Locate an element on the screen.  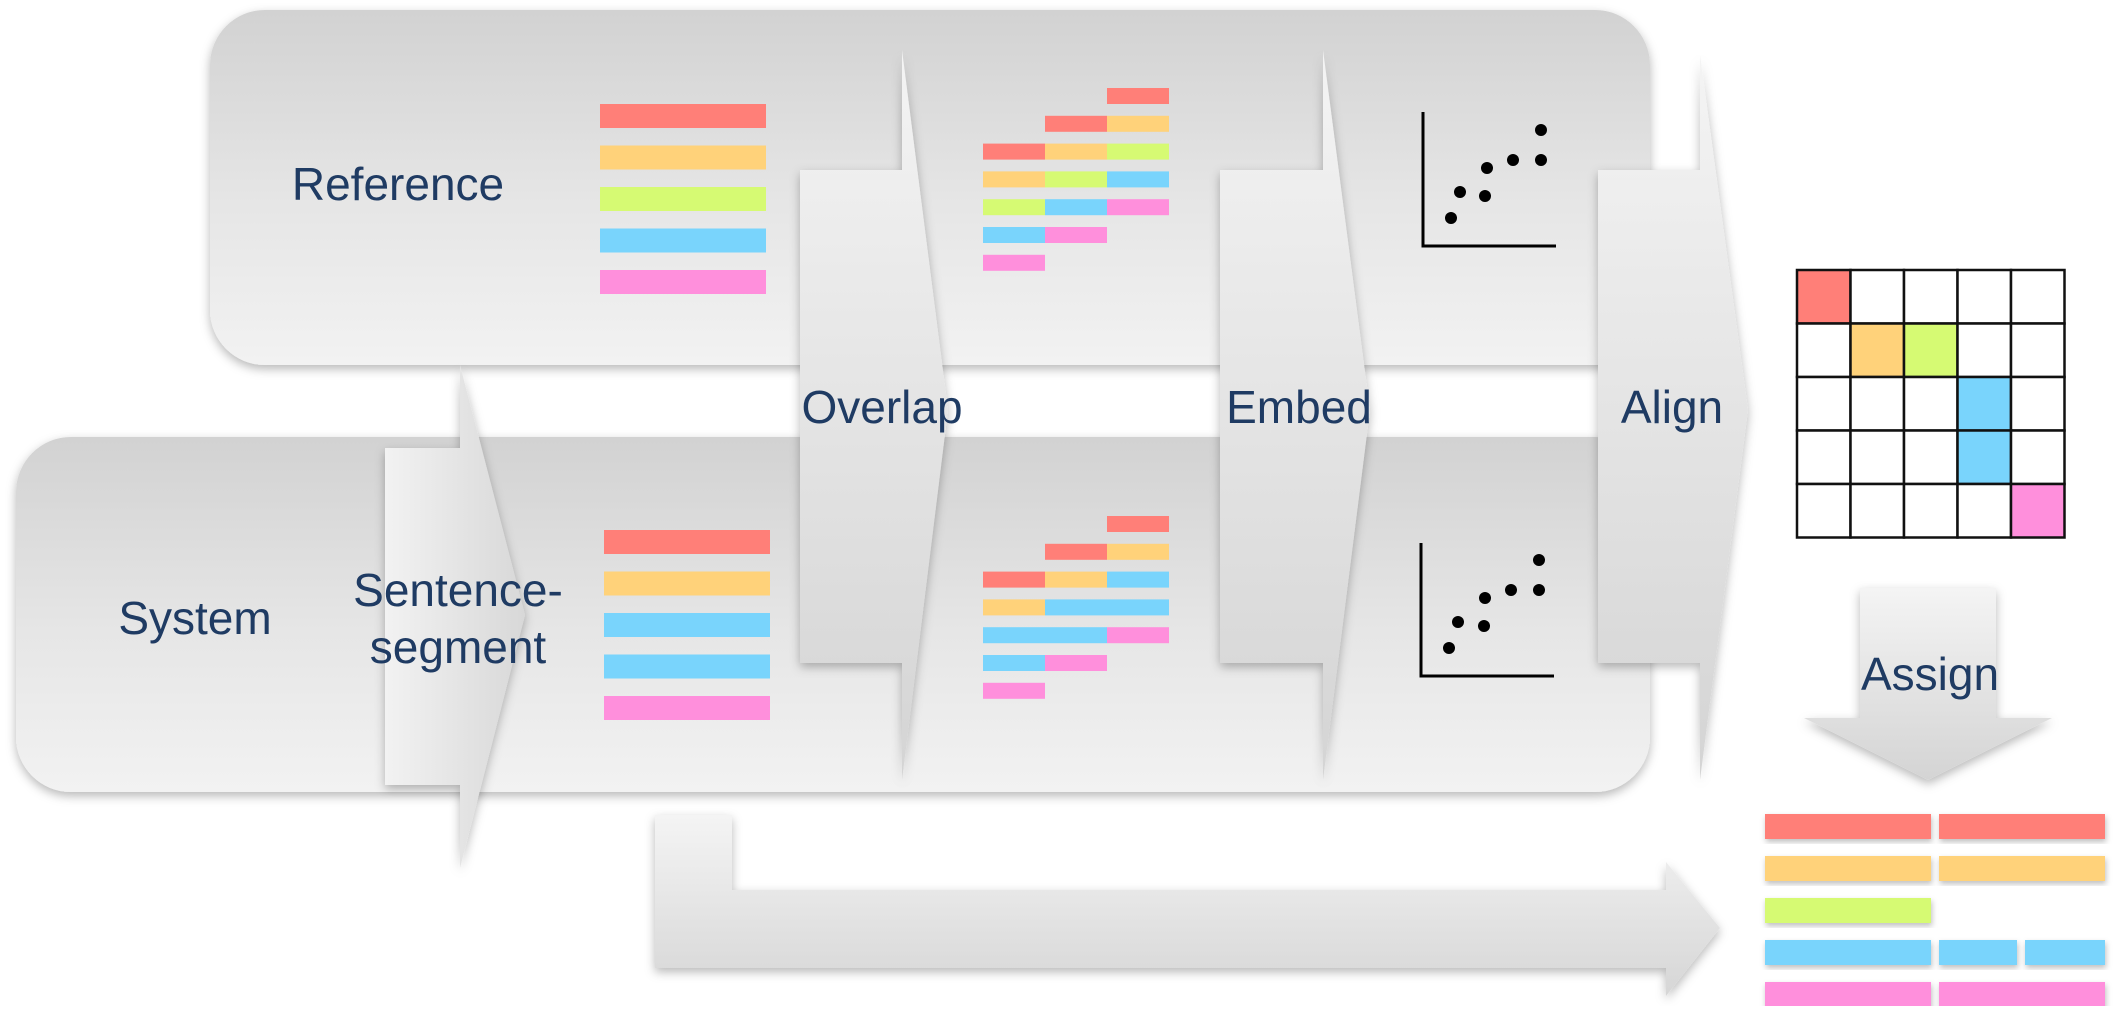
reference-embedding-plot is located at coordinates (1488, 180).